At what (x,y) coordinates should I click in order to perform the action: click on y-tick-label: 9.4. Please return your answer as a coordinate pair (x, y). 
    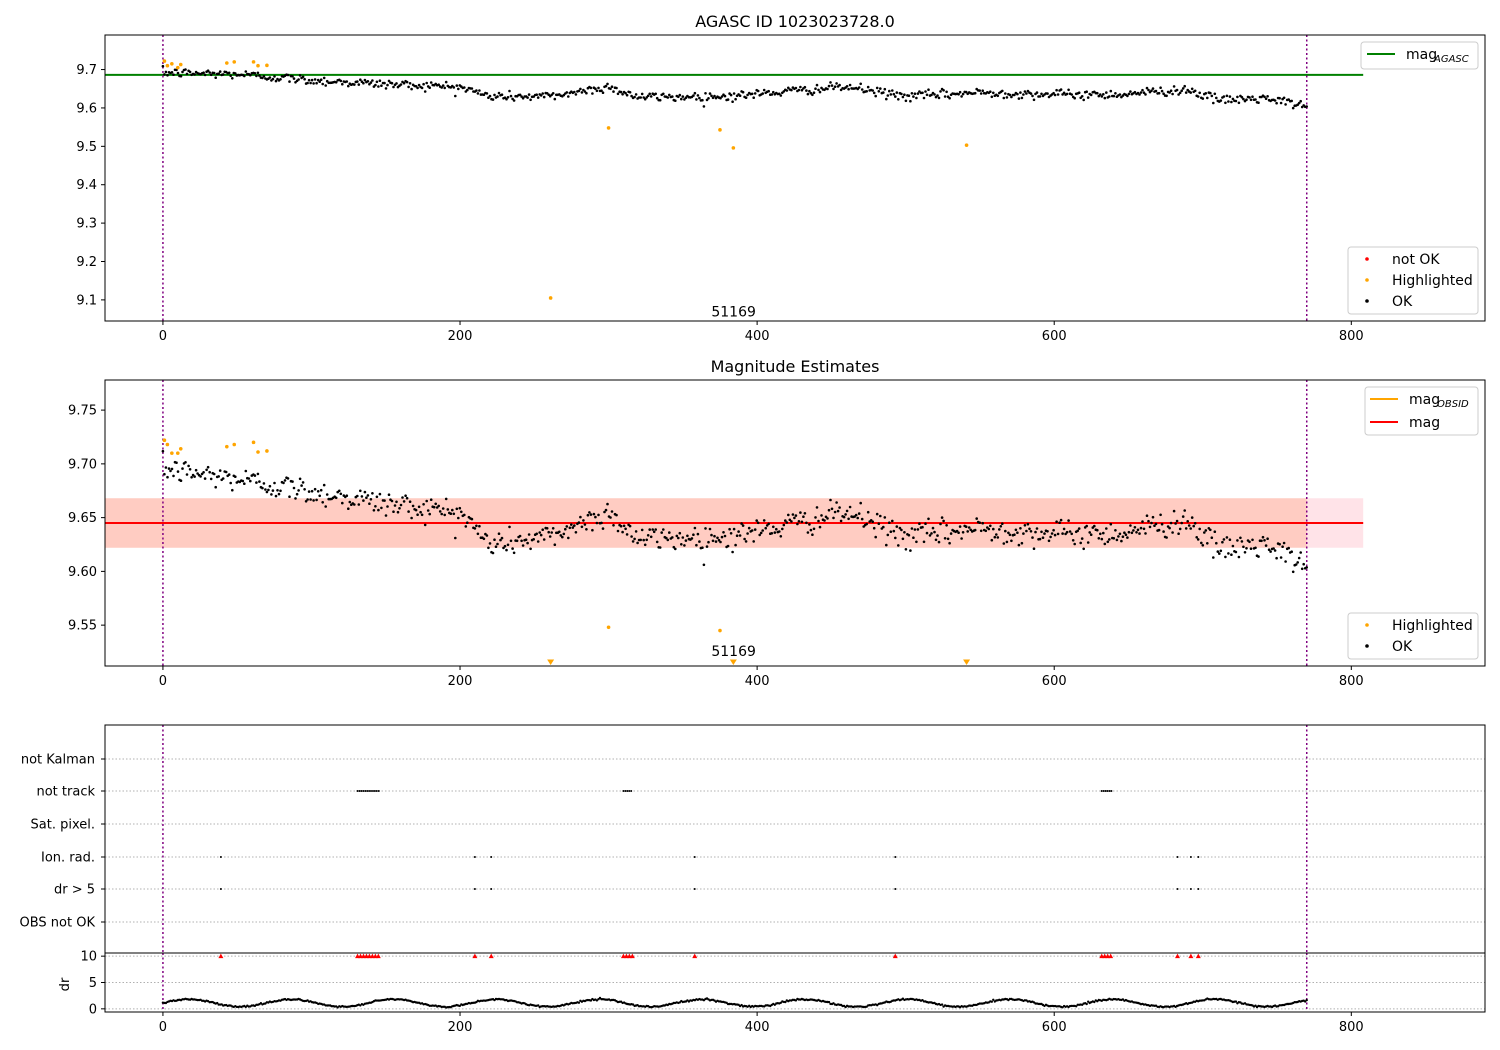
    Looking at the image, I should click on (86, 185).